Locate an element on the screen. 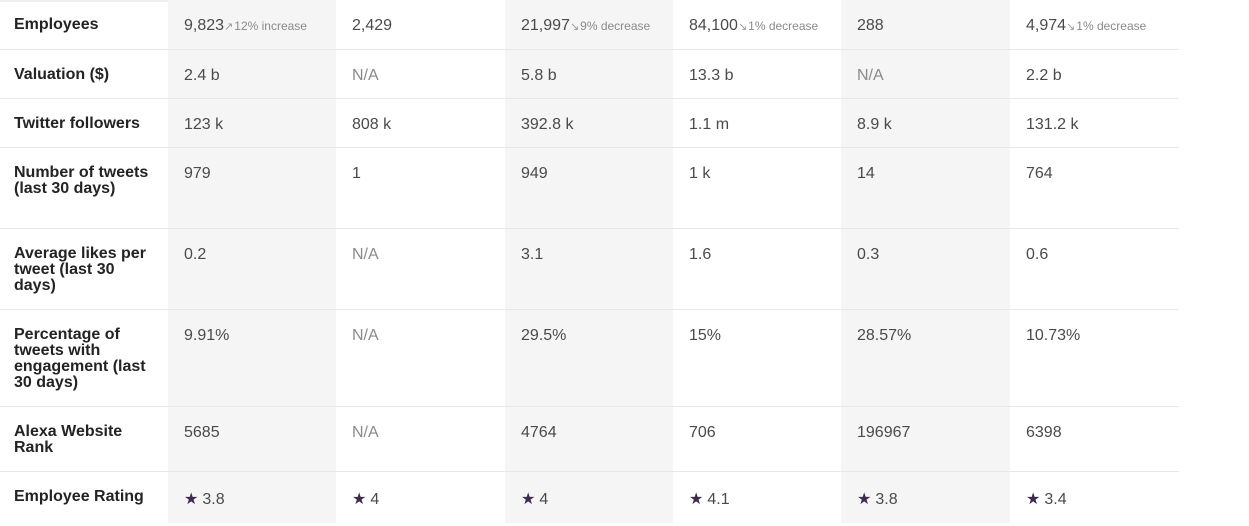 The height and width of the screenshot is (526, 1249). row-label: Number of tweets (last 30 days) is located at coordinates (81, 180).